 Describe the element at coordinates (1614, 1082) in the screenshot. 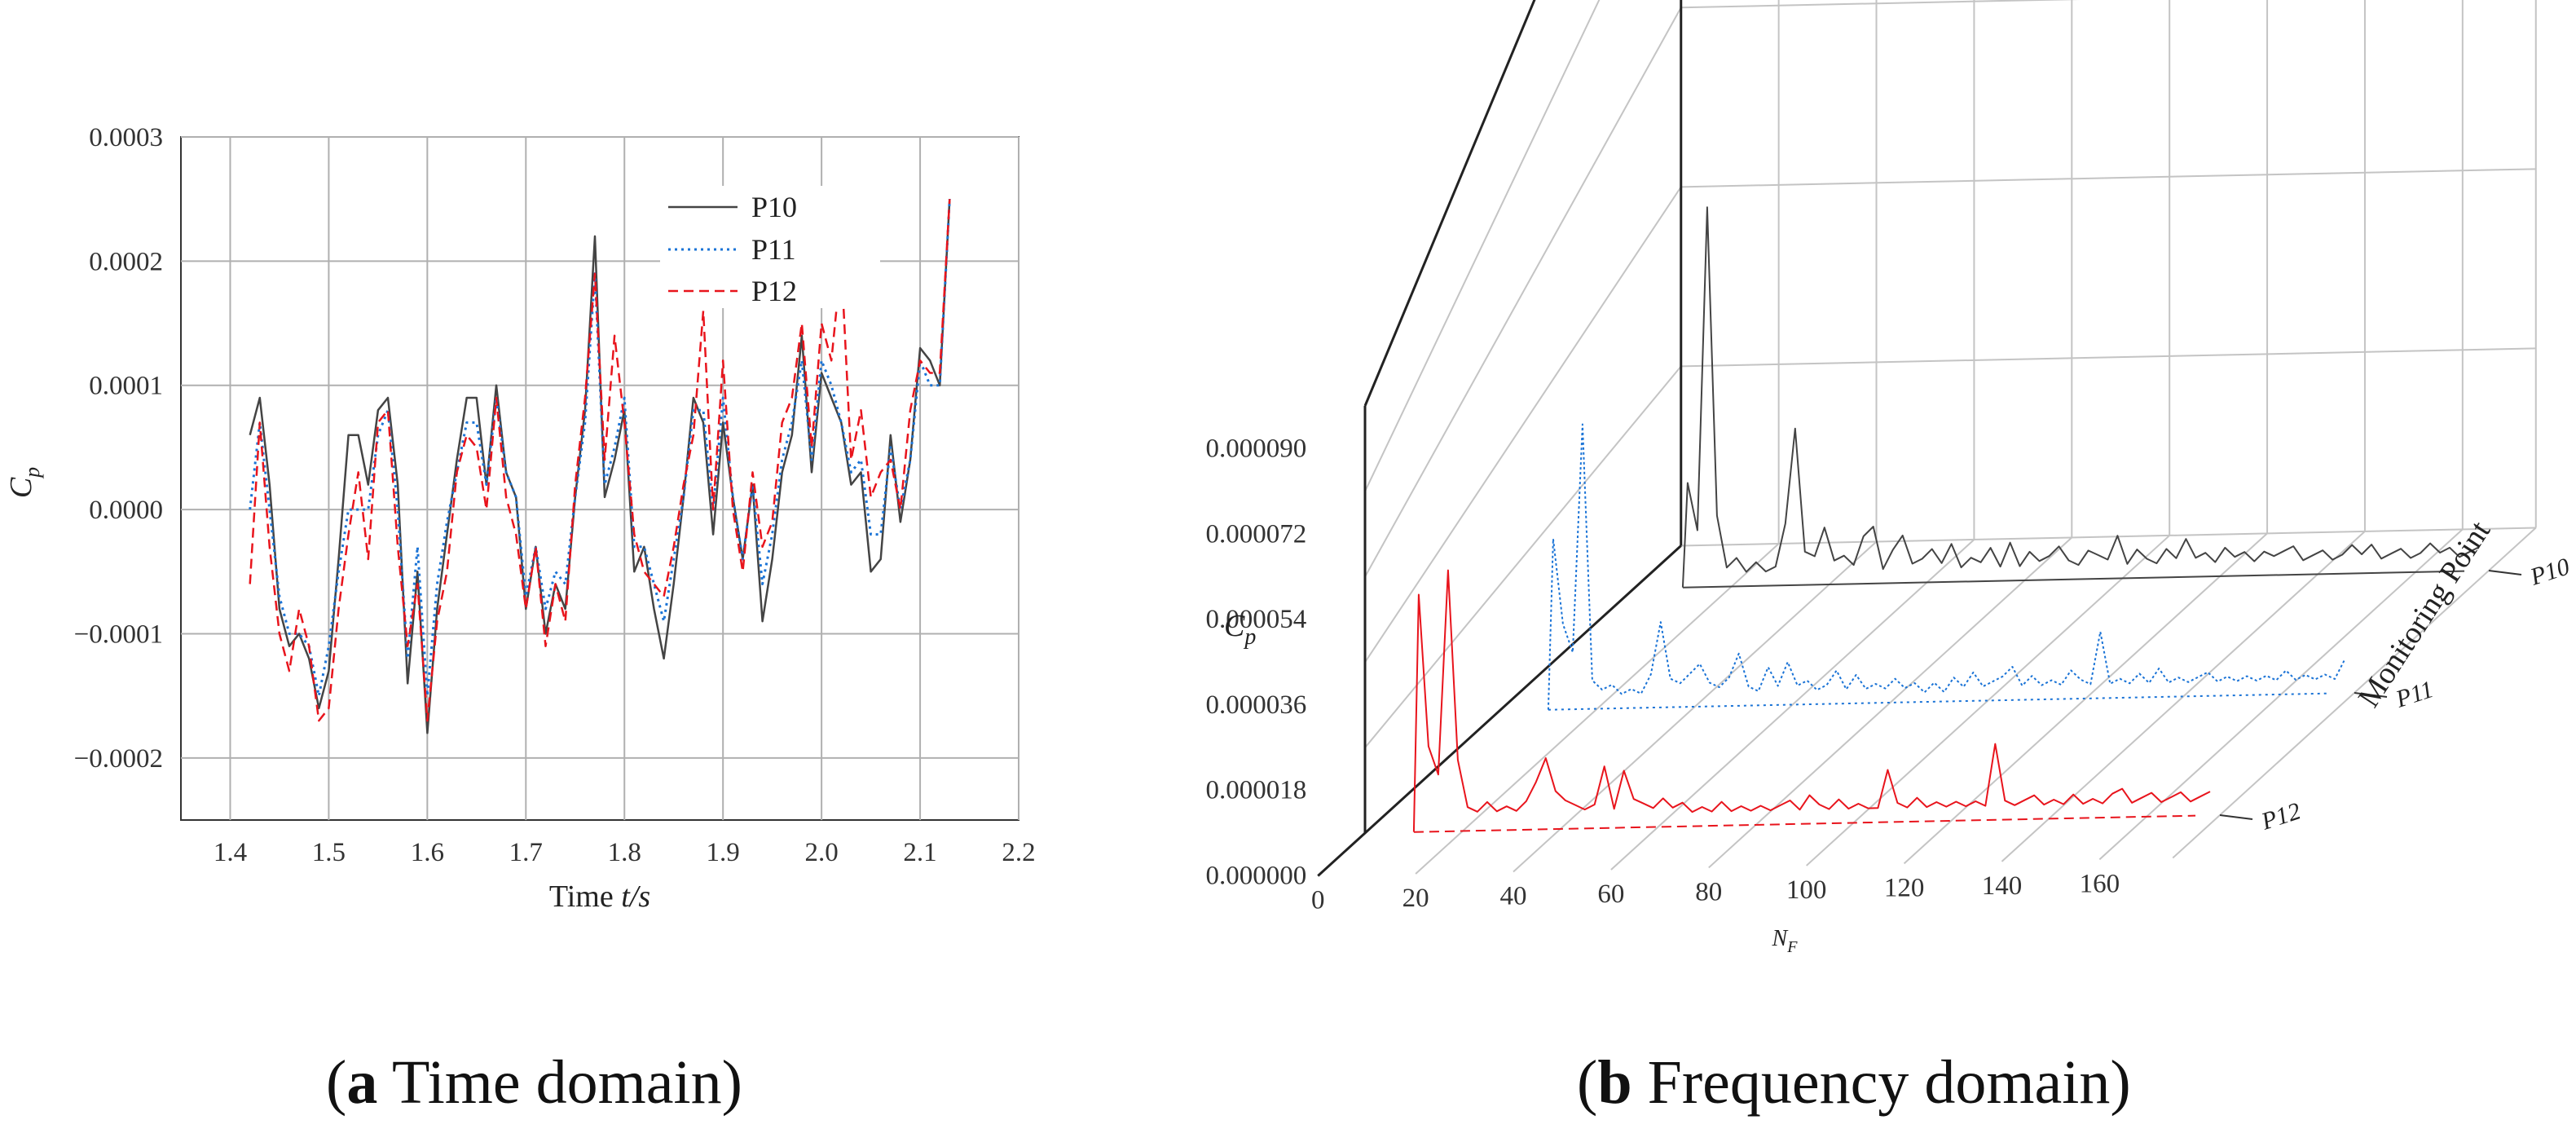

I see `caption-b-letter: b` at that location.